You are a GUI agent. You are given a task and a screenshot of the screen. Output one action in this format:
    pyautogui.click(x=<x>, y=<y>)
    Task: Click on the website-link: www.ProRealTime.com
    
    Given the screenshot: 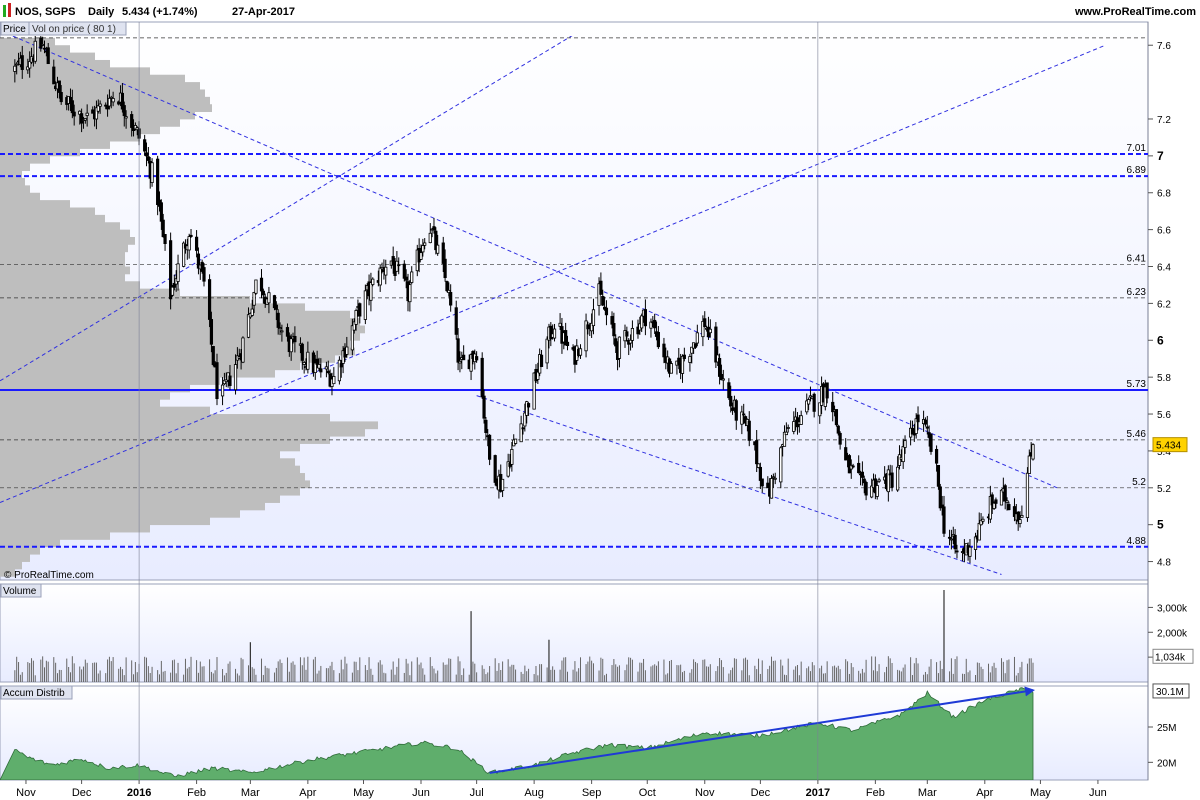 What is the action you would take?
    pyautogui.click(x=1135, y=12)
    